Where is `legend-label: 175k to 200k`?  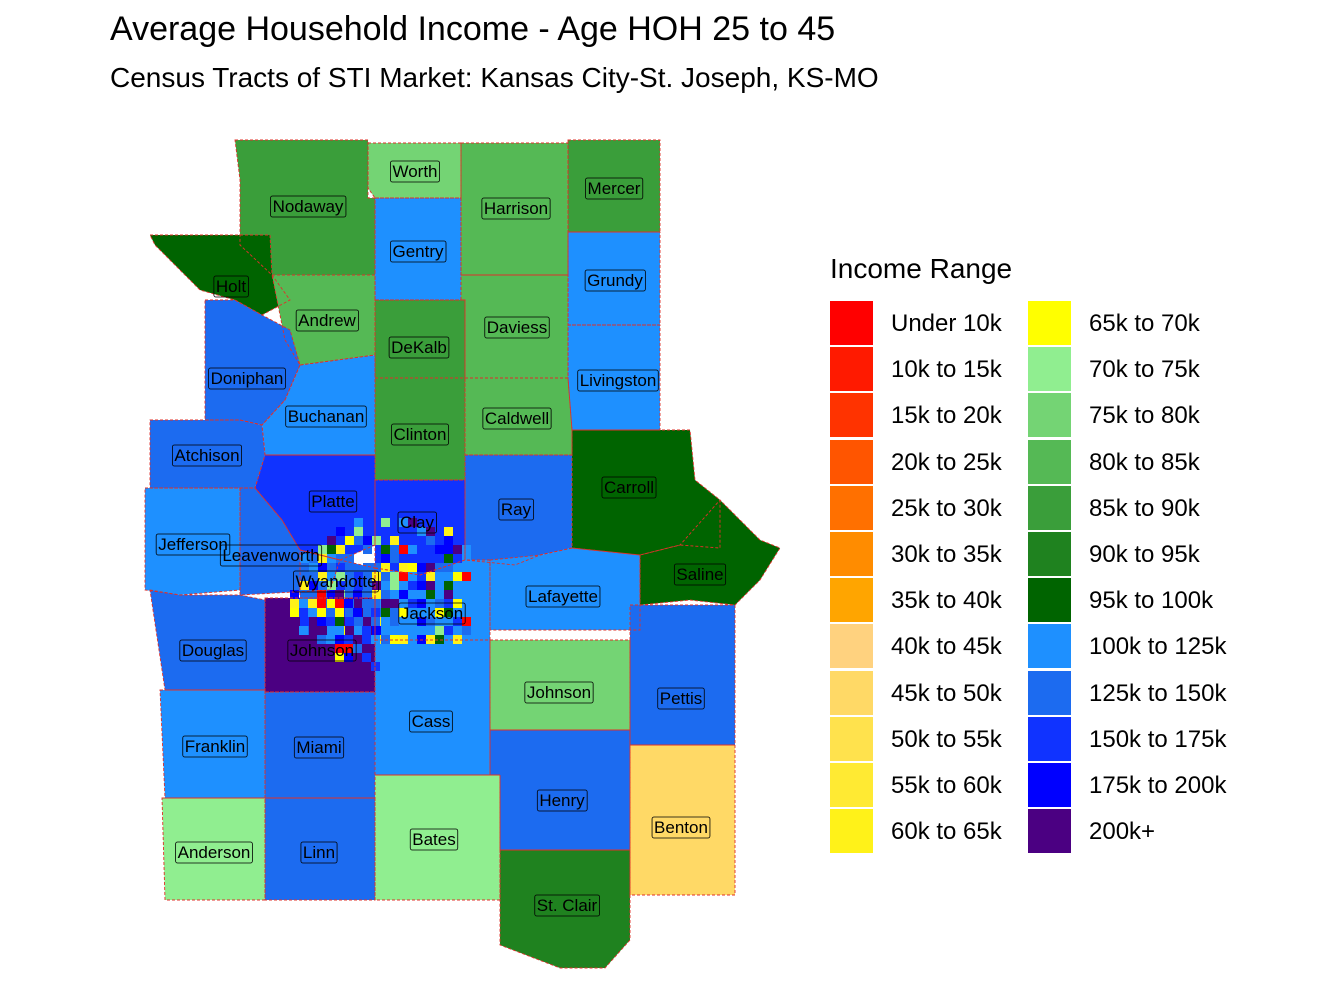
legend-label: 175k to 200k is located at coordinates (1158, 785).